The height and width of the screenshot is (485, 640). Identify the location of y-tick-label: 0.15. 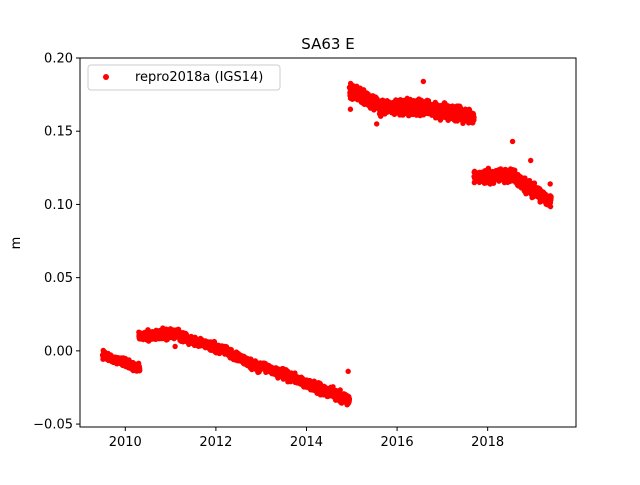
(58, 132).